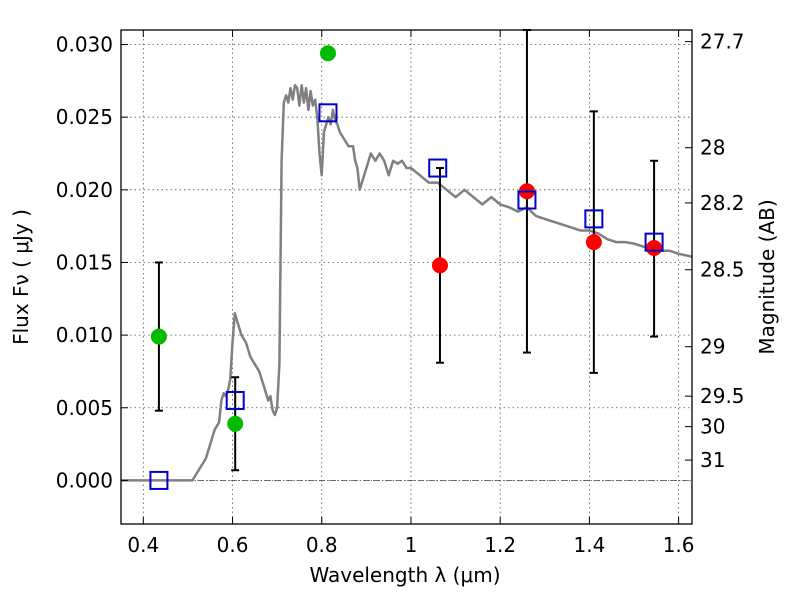 The height and width of the screenshot is (600, 800). I want to click on x-tick-label-3: 1, so click(411, 545).